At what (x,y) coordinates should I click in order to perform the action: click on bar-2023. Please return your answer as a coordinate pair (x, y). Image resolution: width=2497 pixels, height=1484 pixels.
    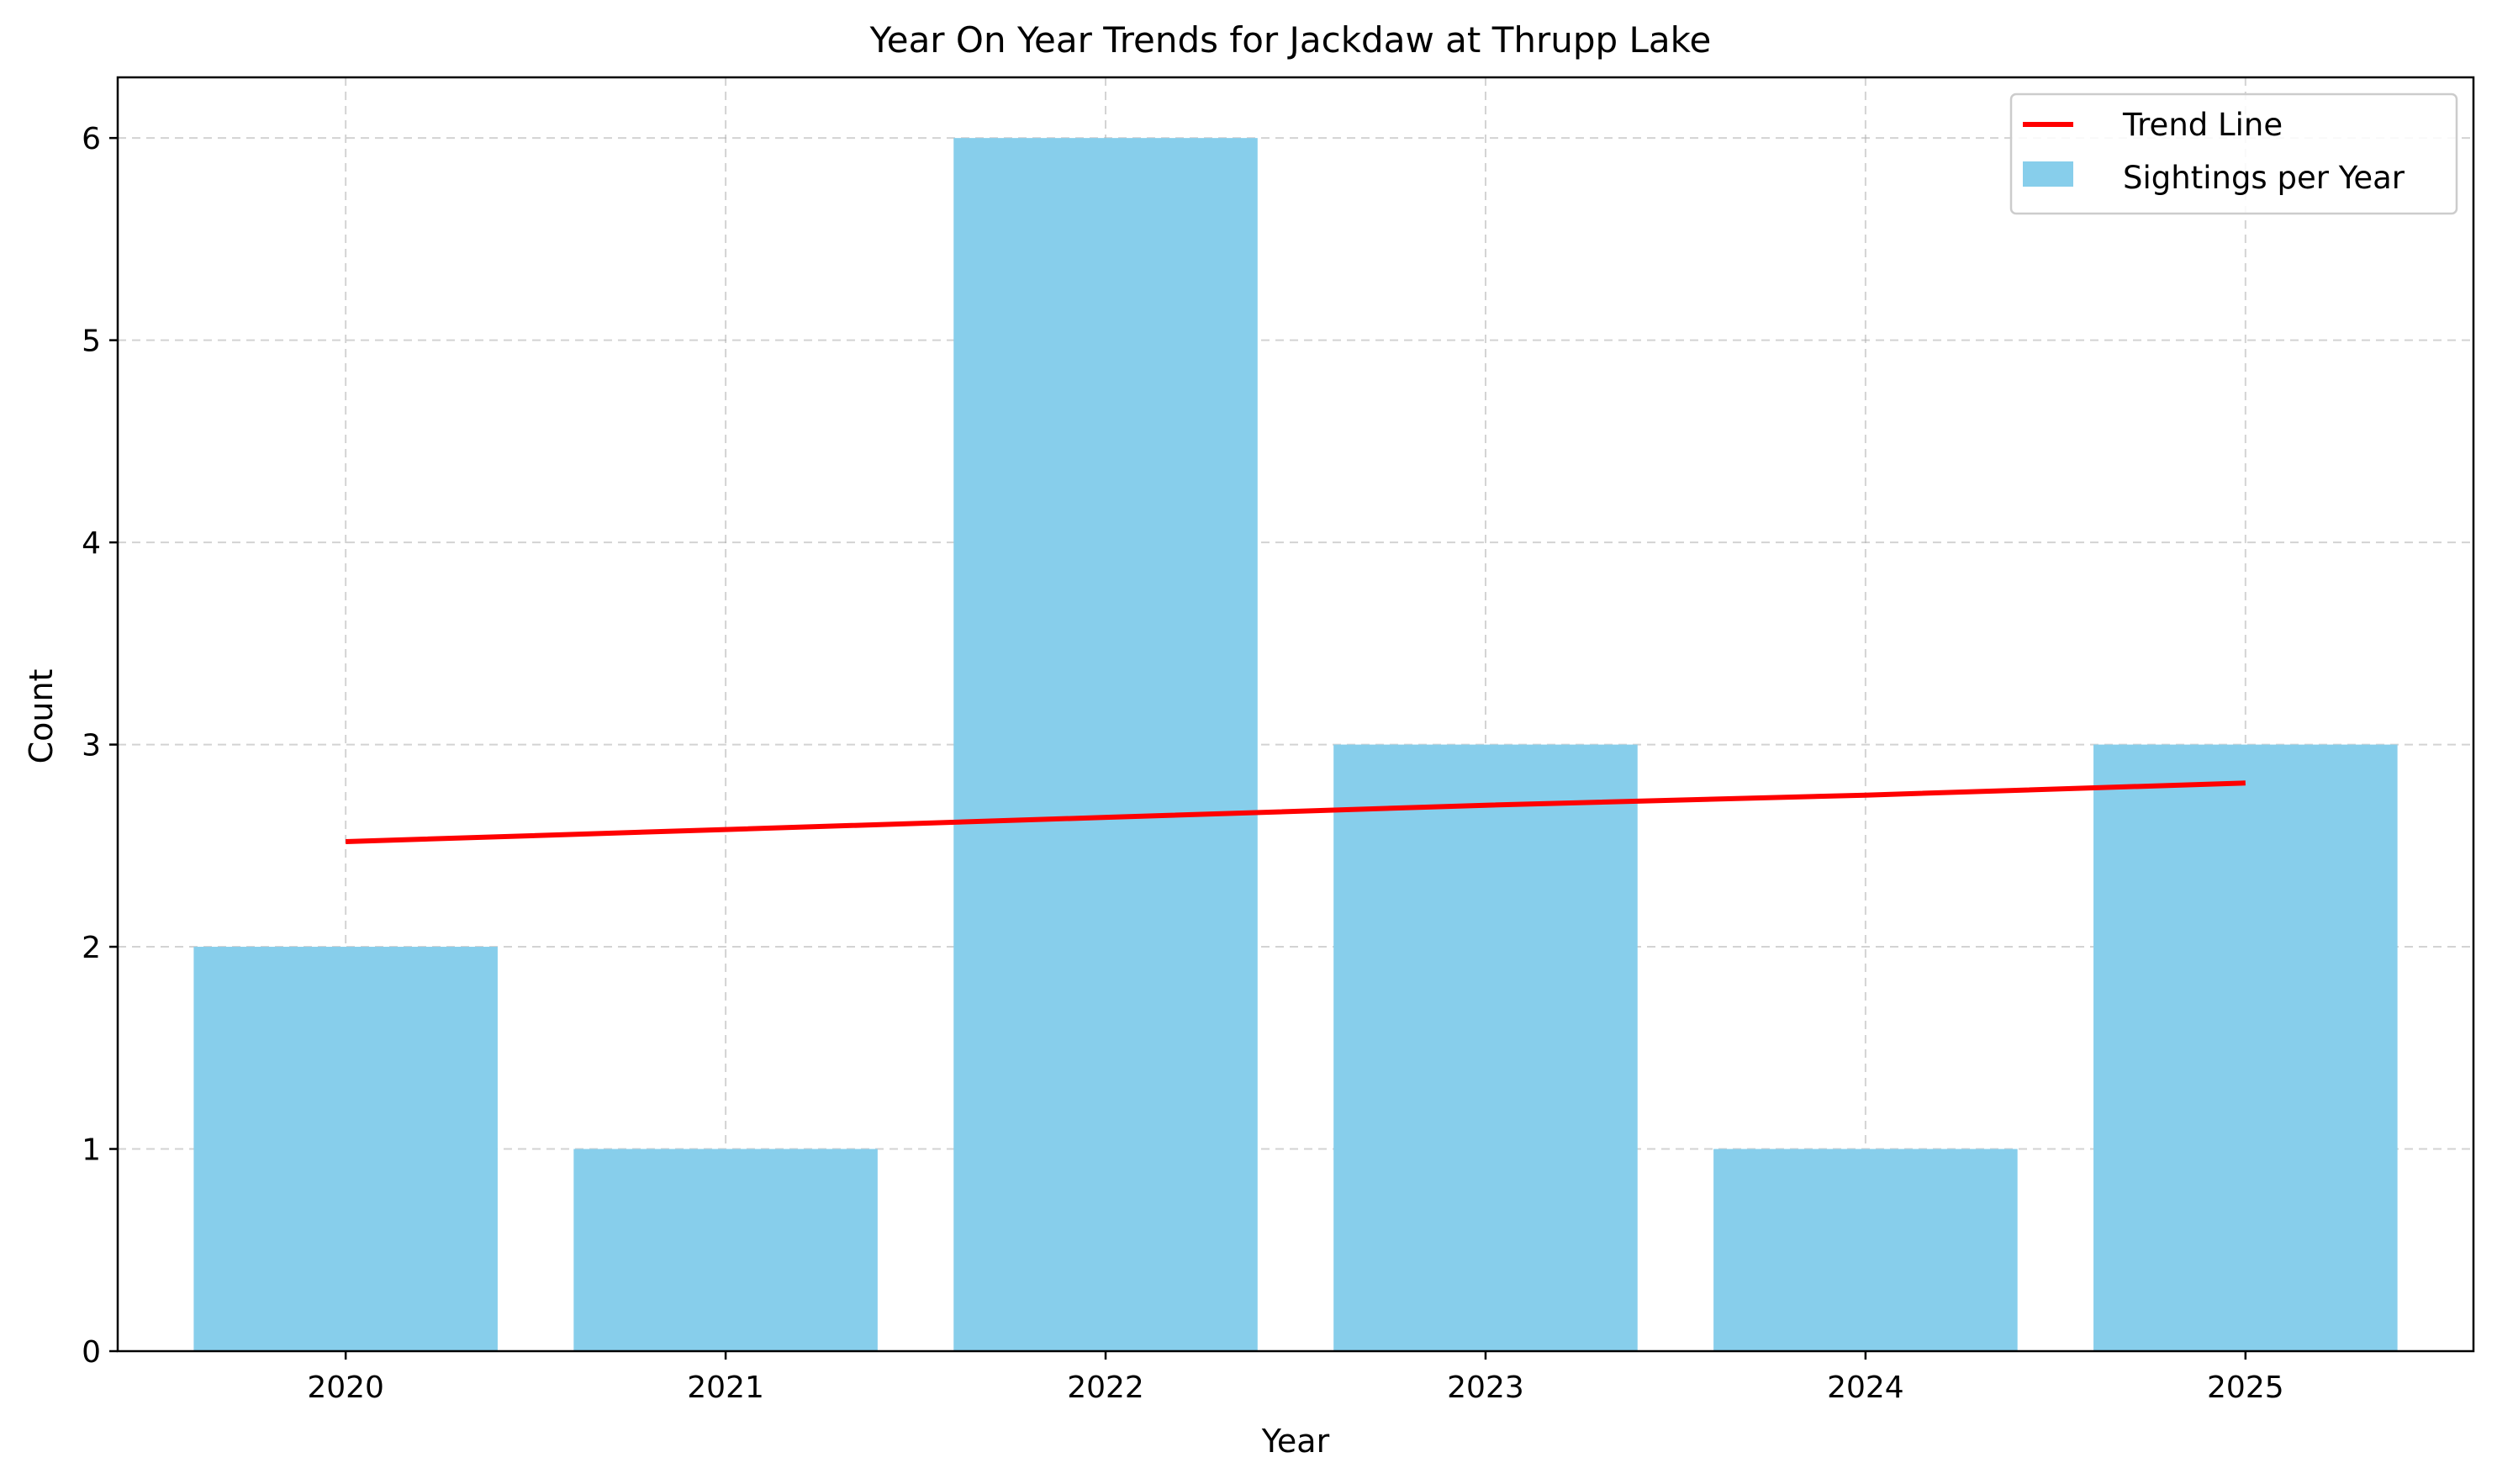
    Looking at the image, I should click on (1485, 1047).